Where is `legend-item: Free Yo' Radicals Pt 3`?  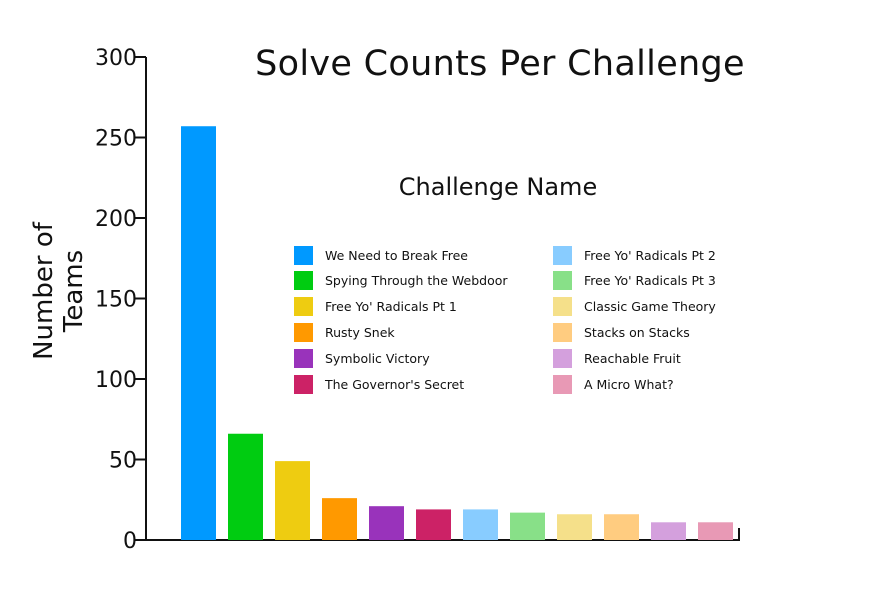
legend-item: Free Yo' Radicals Pt 3 is located at coordinates (634, 281).